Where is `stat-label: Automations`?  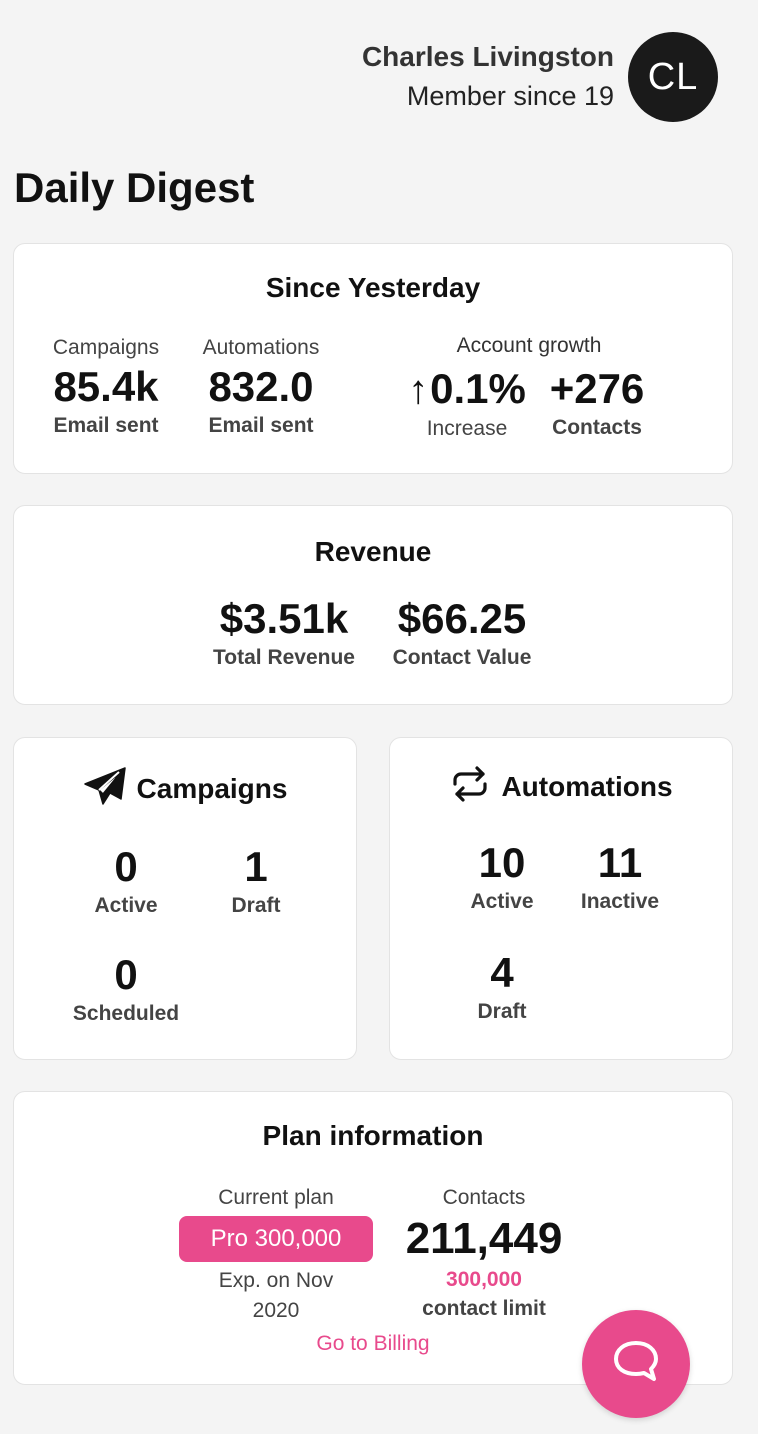
stat-label: Automations is located at coordinates (261, 347).